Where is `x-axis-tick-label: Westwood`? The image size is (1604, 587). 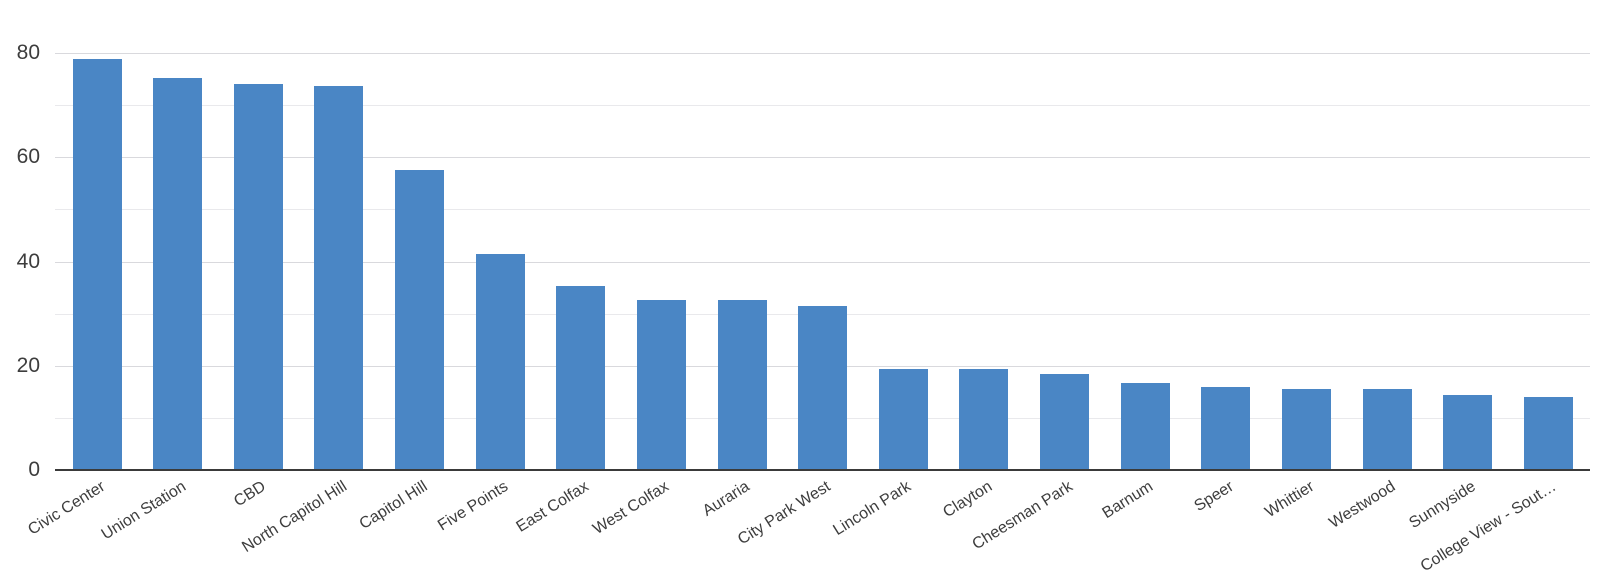
x-axis-tick-label: Westwood is located at coordinates (1362, 505).